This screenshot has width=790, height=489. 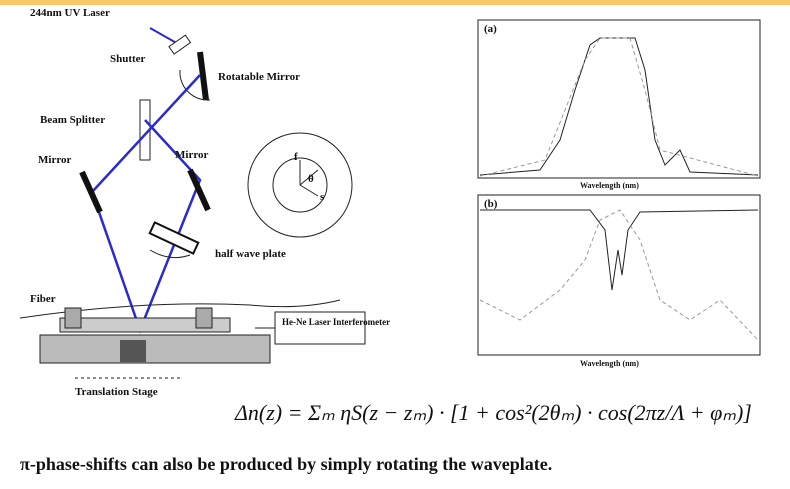 I want to click on plot-a-curve2, so click(x=619, y=107).